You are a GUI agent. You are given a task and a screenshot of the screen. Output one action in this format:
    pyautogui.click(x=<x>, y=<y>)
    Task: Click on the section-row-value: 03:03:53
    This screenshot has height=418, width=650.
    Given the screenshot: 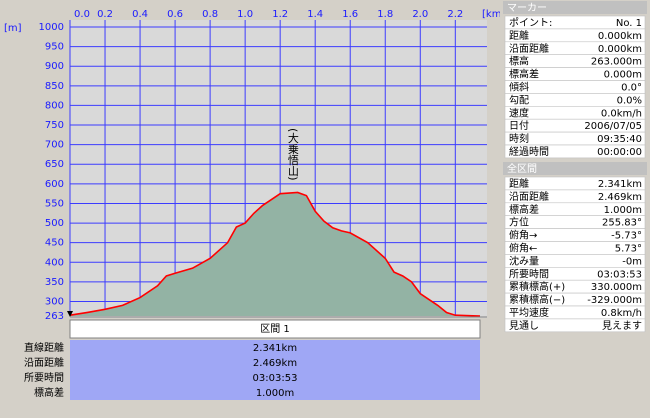 What is the action you would take?
    pyautogui.click(x=275, y=378)
    